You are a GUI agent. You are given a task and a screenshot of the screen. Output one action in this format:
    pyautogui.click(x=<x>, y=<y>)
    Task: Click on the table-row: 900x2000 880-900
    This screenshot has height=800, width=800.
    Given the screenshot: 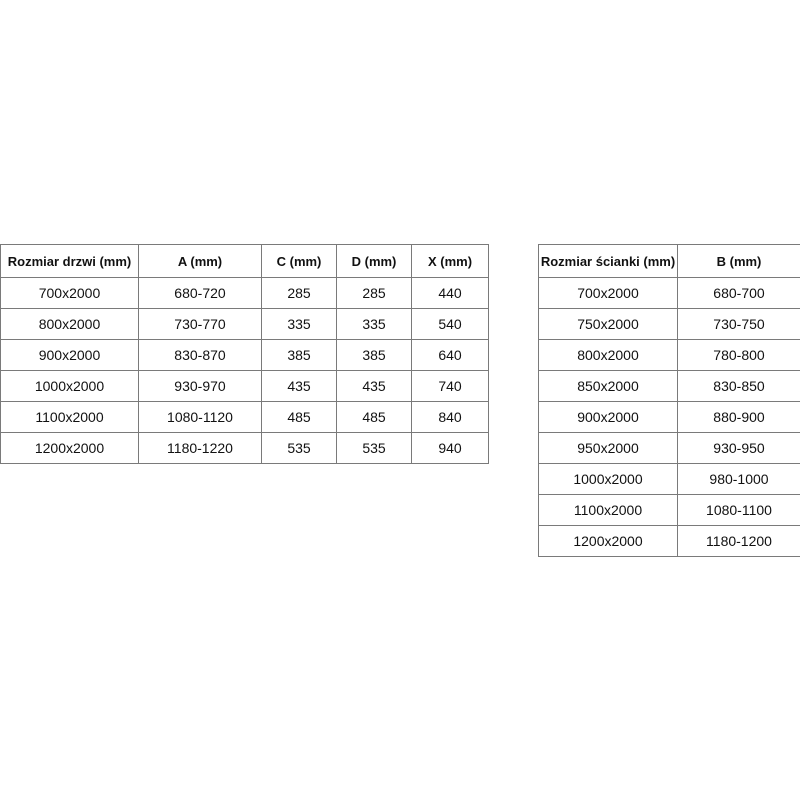 What is the action you would take?
    pyautogui.click(x=669, y=417)
    